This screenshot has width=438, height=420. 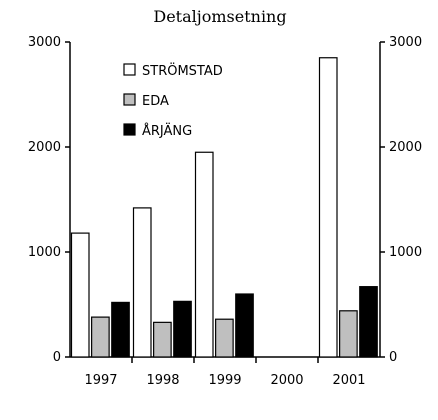 What do you see at coordinates (393, 357) in the screenshot?
I see `y-tick-label-right: 0` at bounding box center [393, 357].